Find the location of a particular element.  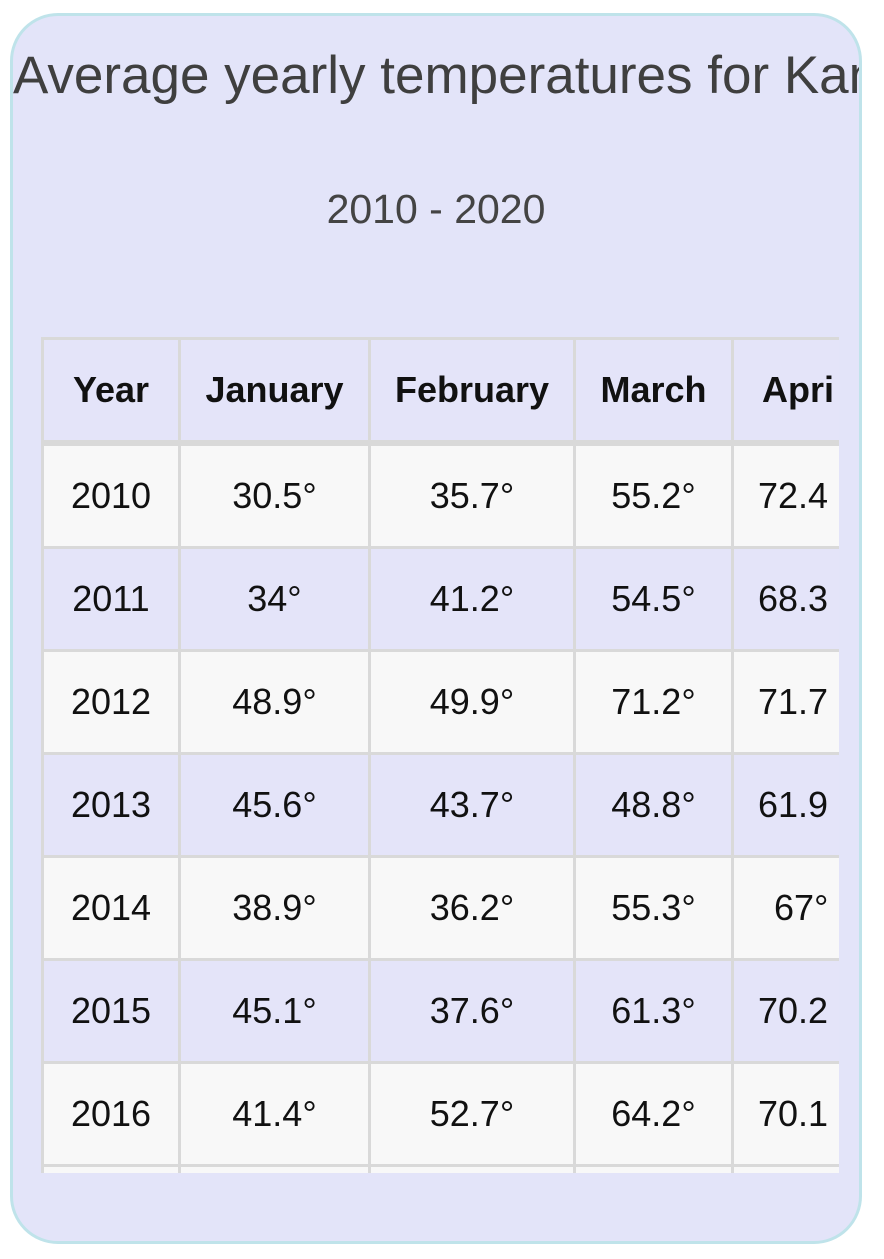

cell-february: 41.2° is located at coordinates (472, 599).